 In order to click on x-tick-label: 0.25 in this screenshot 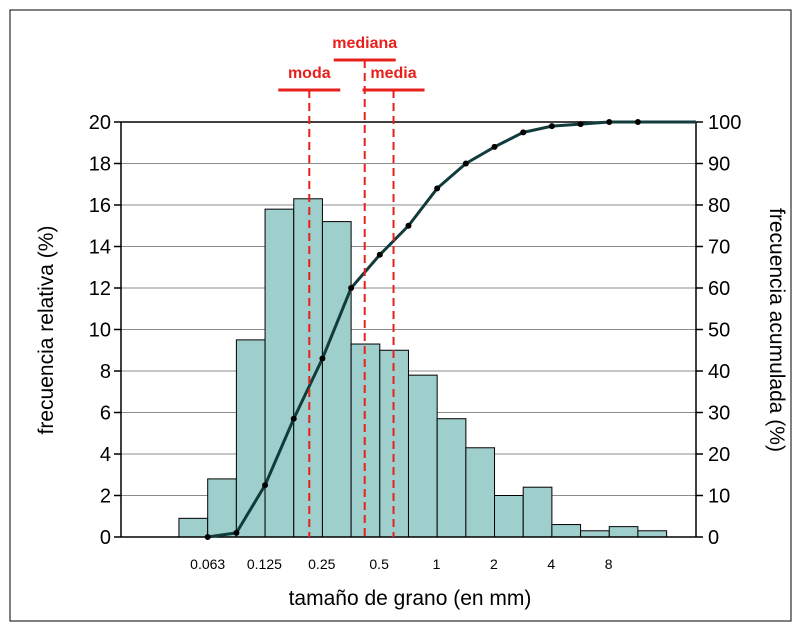, I will do `click(321, 564)`.